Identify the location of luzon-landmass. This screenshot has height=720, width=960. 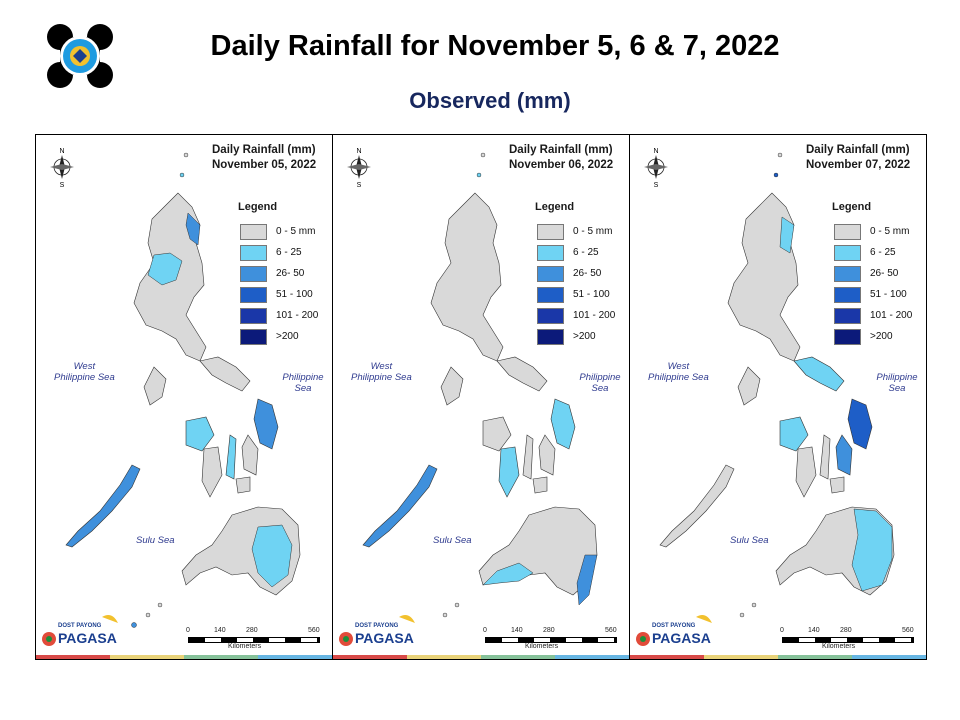
(467, 277).